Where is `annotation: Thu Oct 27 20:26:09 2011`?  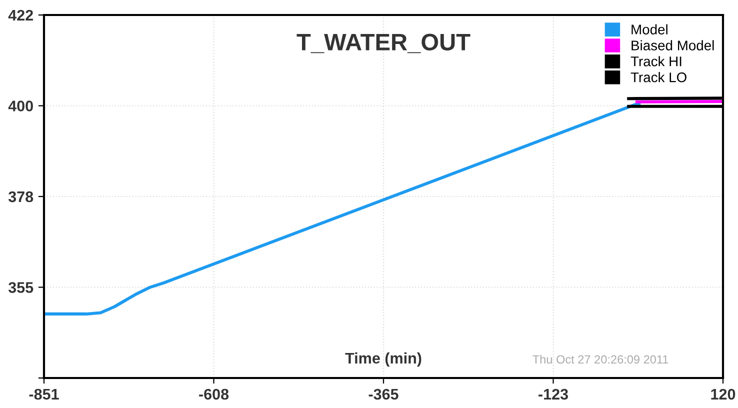 annotation: Thu Oct 27 20:26:09 2011 is located at coordinates (600, 359).